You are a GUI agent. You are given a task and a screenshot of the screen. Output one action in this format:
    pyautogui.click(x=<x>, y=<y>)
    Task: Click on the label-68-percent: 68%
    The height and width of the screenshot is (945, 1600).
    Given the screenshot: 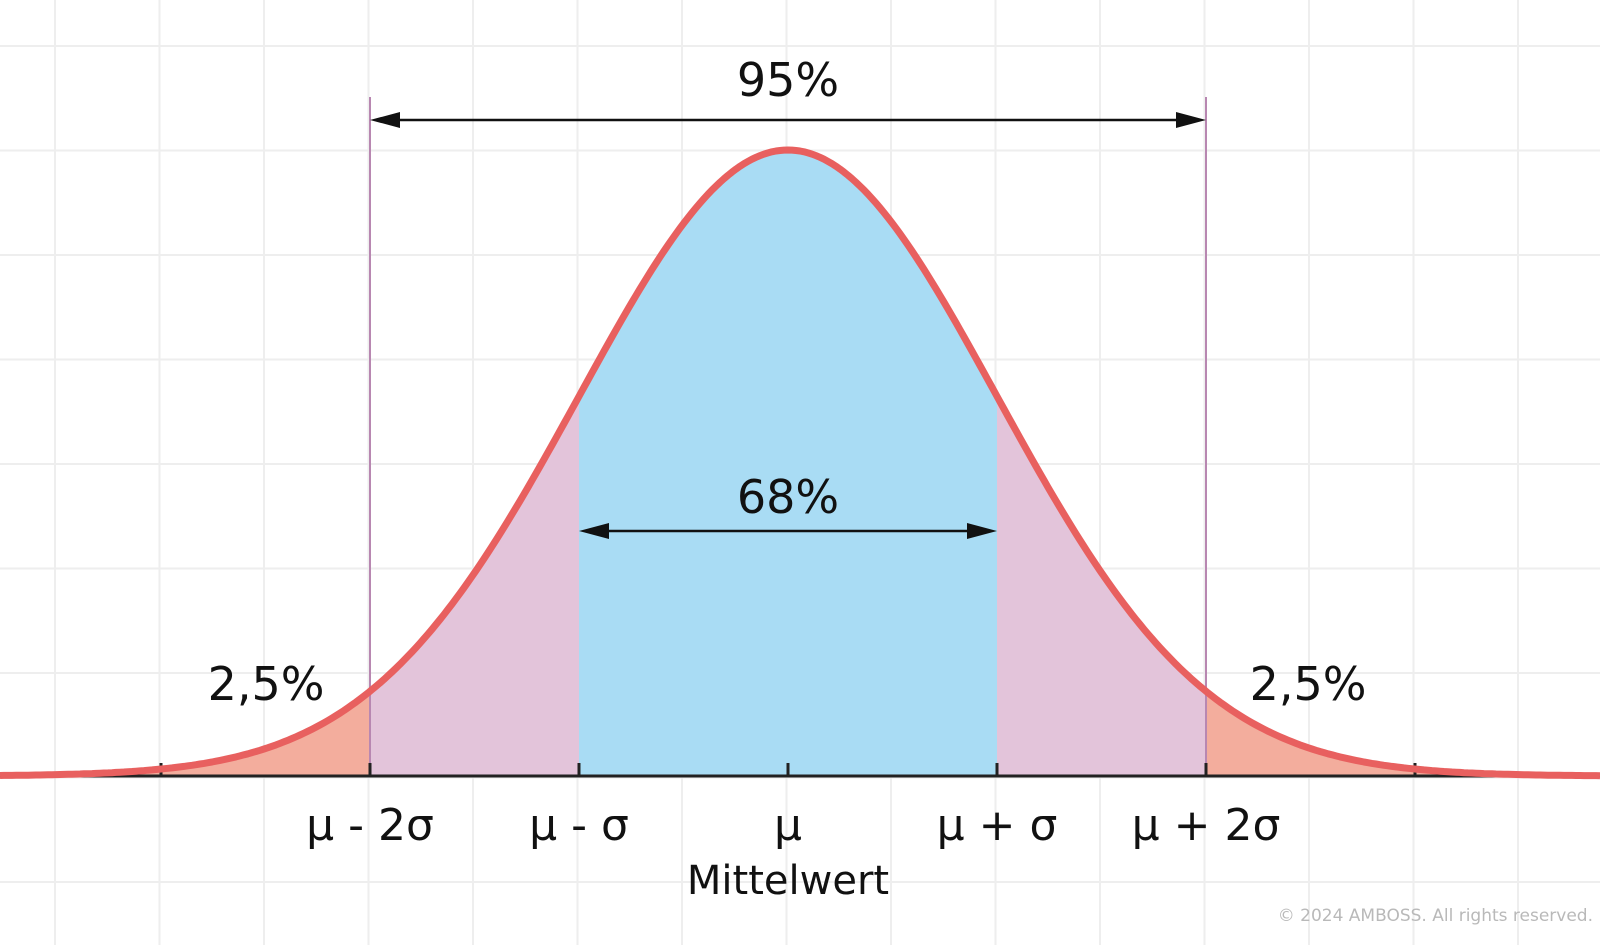 What is the action you would take?
    pyautogui.click(x=788, y=497)
    